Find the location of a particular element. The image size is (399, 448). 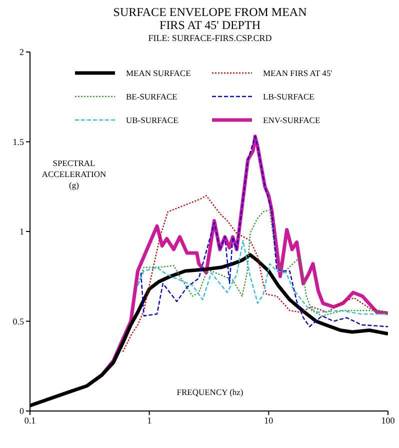

x-tick-label: 1 is located at coordinates (149, 420).